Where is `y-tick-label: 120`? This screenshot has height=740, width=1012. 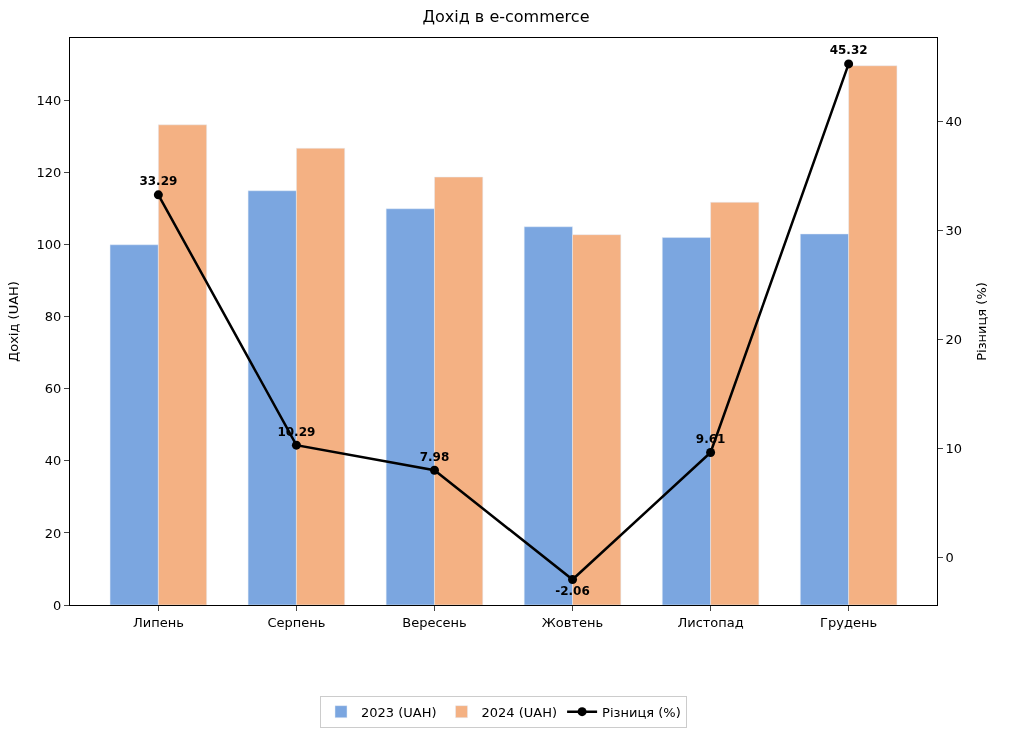 y-tick-label: 120 is located at coordinates (49, 173).